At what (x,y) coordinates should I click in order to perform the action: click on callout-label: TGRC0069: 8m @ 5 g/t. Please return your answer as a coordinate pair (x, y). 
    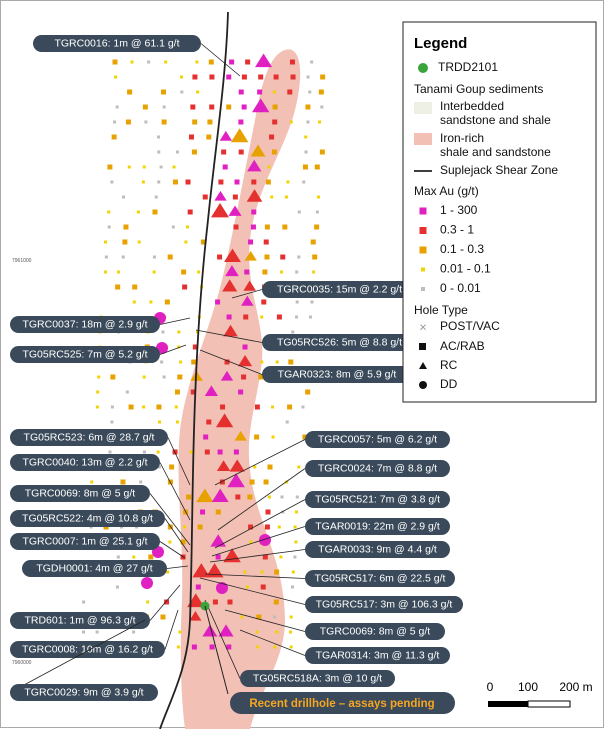
    Looking at the image, I should click on (80, 493).